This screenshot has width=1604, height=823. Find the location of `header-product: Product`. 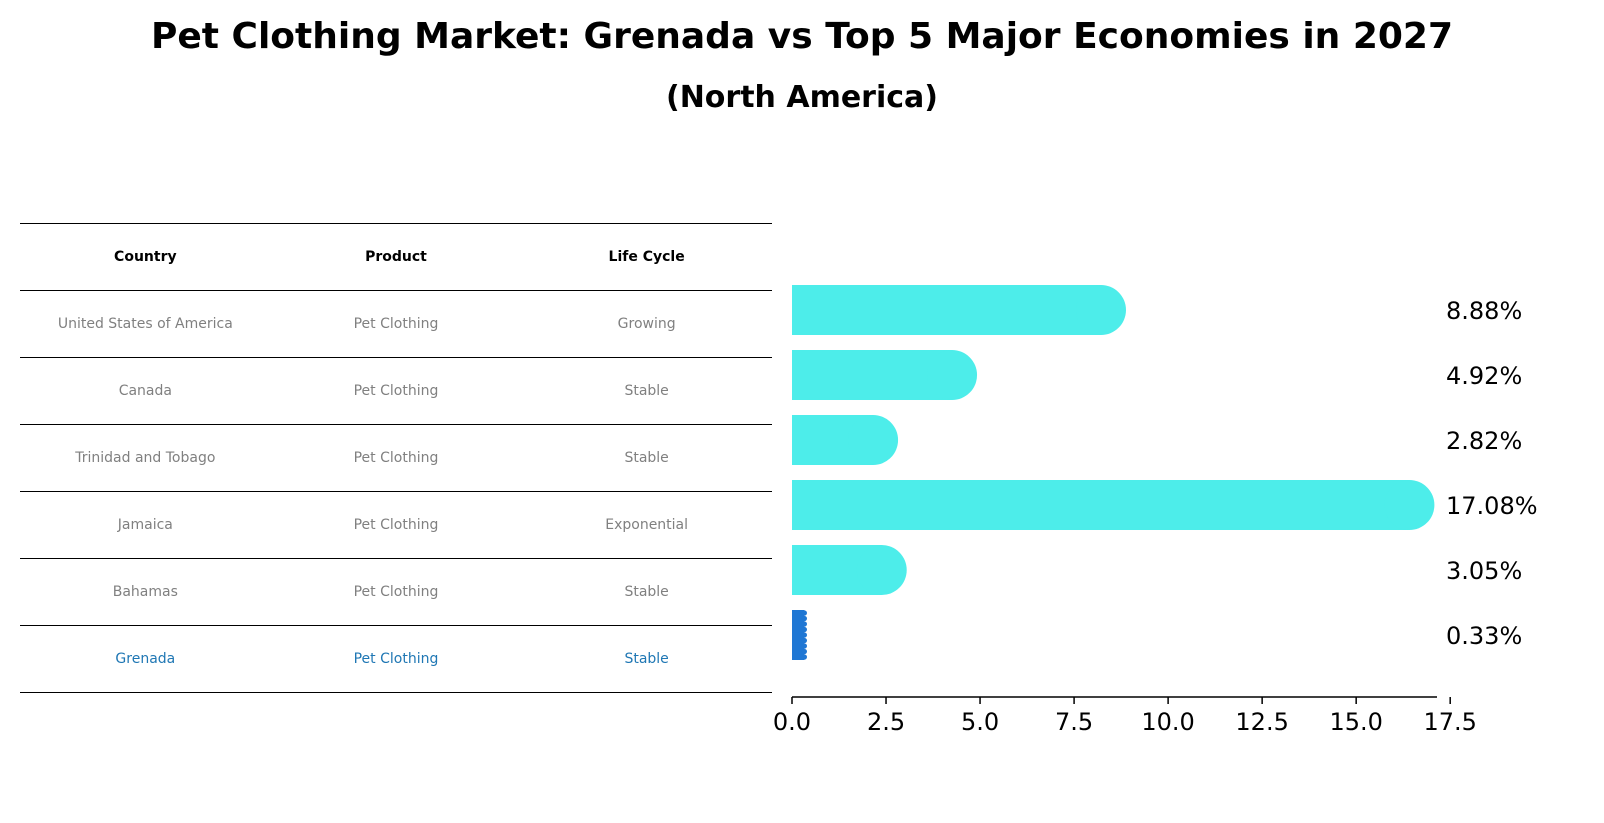

header-product: Product is located at coordinates (396, 257).